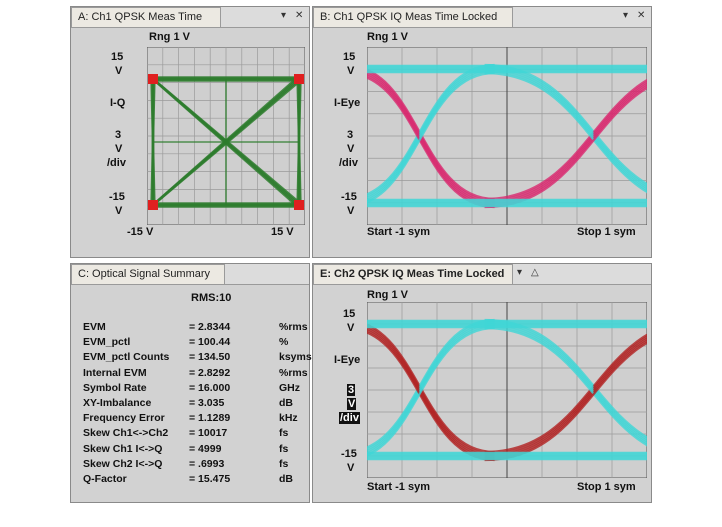 This screenshot has width=722, height=527. What do you see at coordinates (146, 17) in the screenshot?
I see `pane-a-tab: A: Ch1 QPSK Meas Time` at bounding box center [146, 17].